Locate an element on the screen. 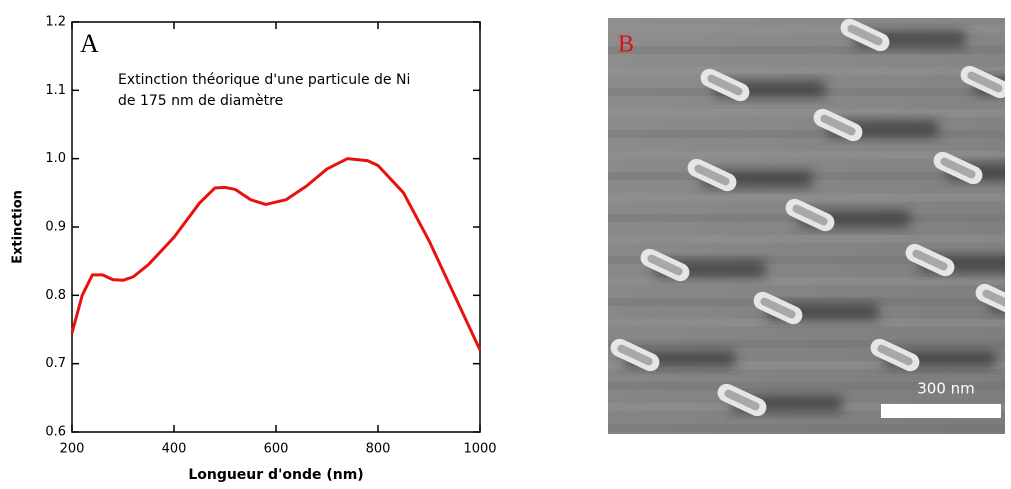 The height and width of the screenshot is (489, 1011). y-tick-label: 1.0 is located at coordinates (55, 158).